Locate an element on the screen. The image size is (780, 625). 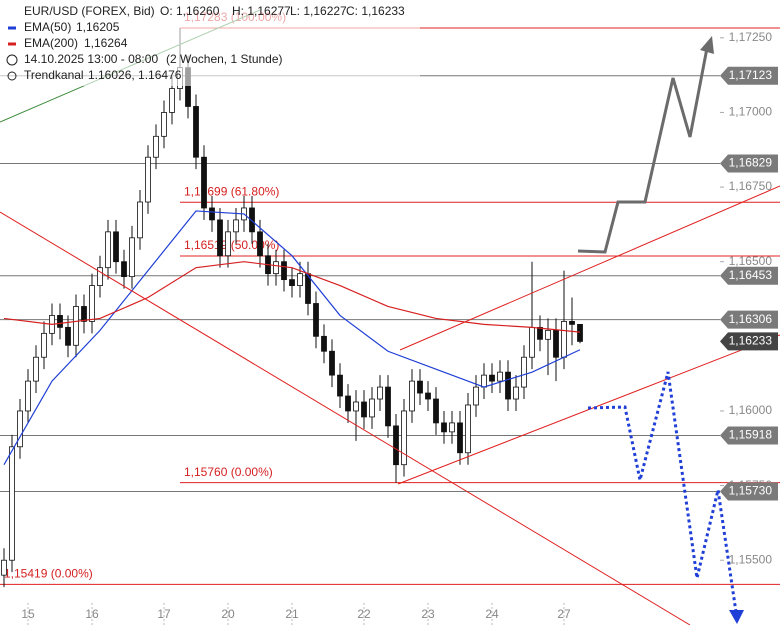
y-tick-label: 1,17000 is located at coordinates (751, 112).